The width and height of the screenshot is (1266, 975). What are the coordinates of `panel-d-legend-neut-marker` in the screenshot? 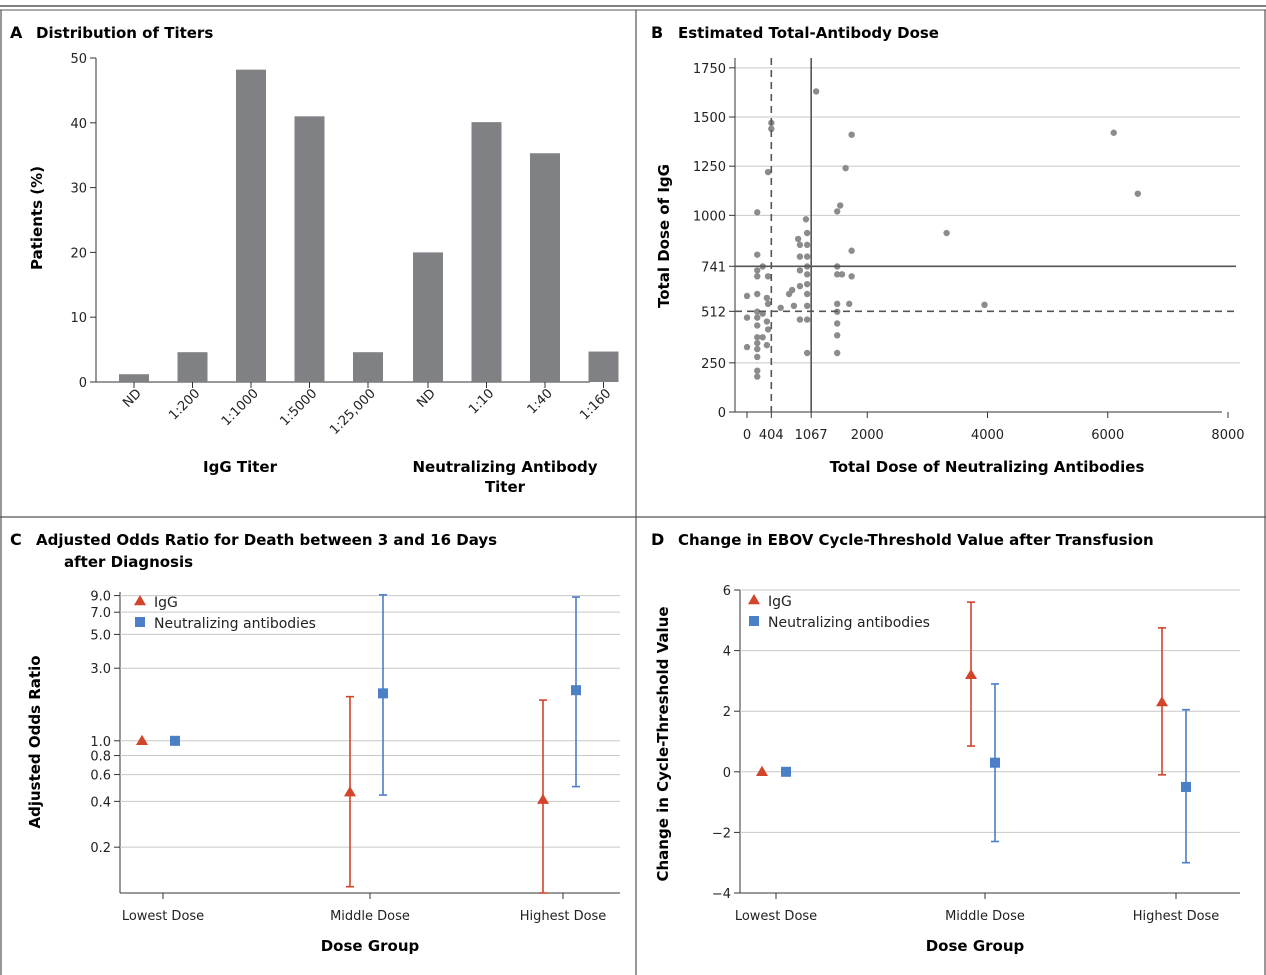 It's located at (754, 621).